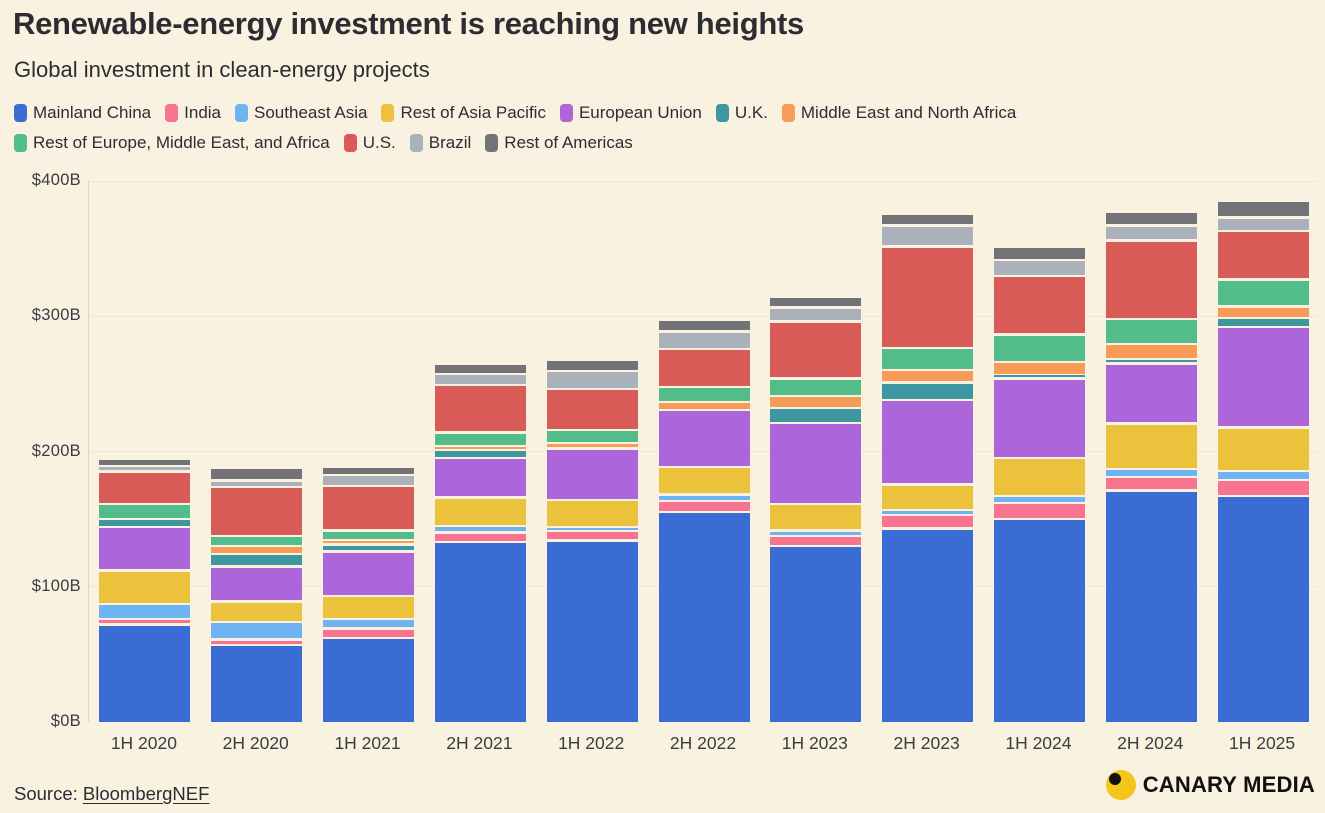  Describe the element at coordinates (814, 743) in the screenshot. I see `x-tick-label: 1H 2023` at that location.